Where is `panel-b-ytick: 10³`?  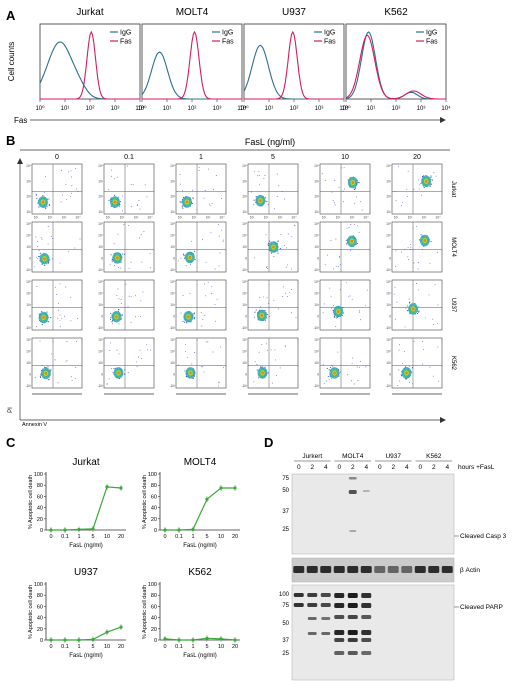 panel-b-ytick: 10³ is located at coordinates (316, 247).